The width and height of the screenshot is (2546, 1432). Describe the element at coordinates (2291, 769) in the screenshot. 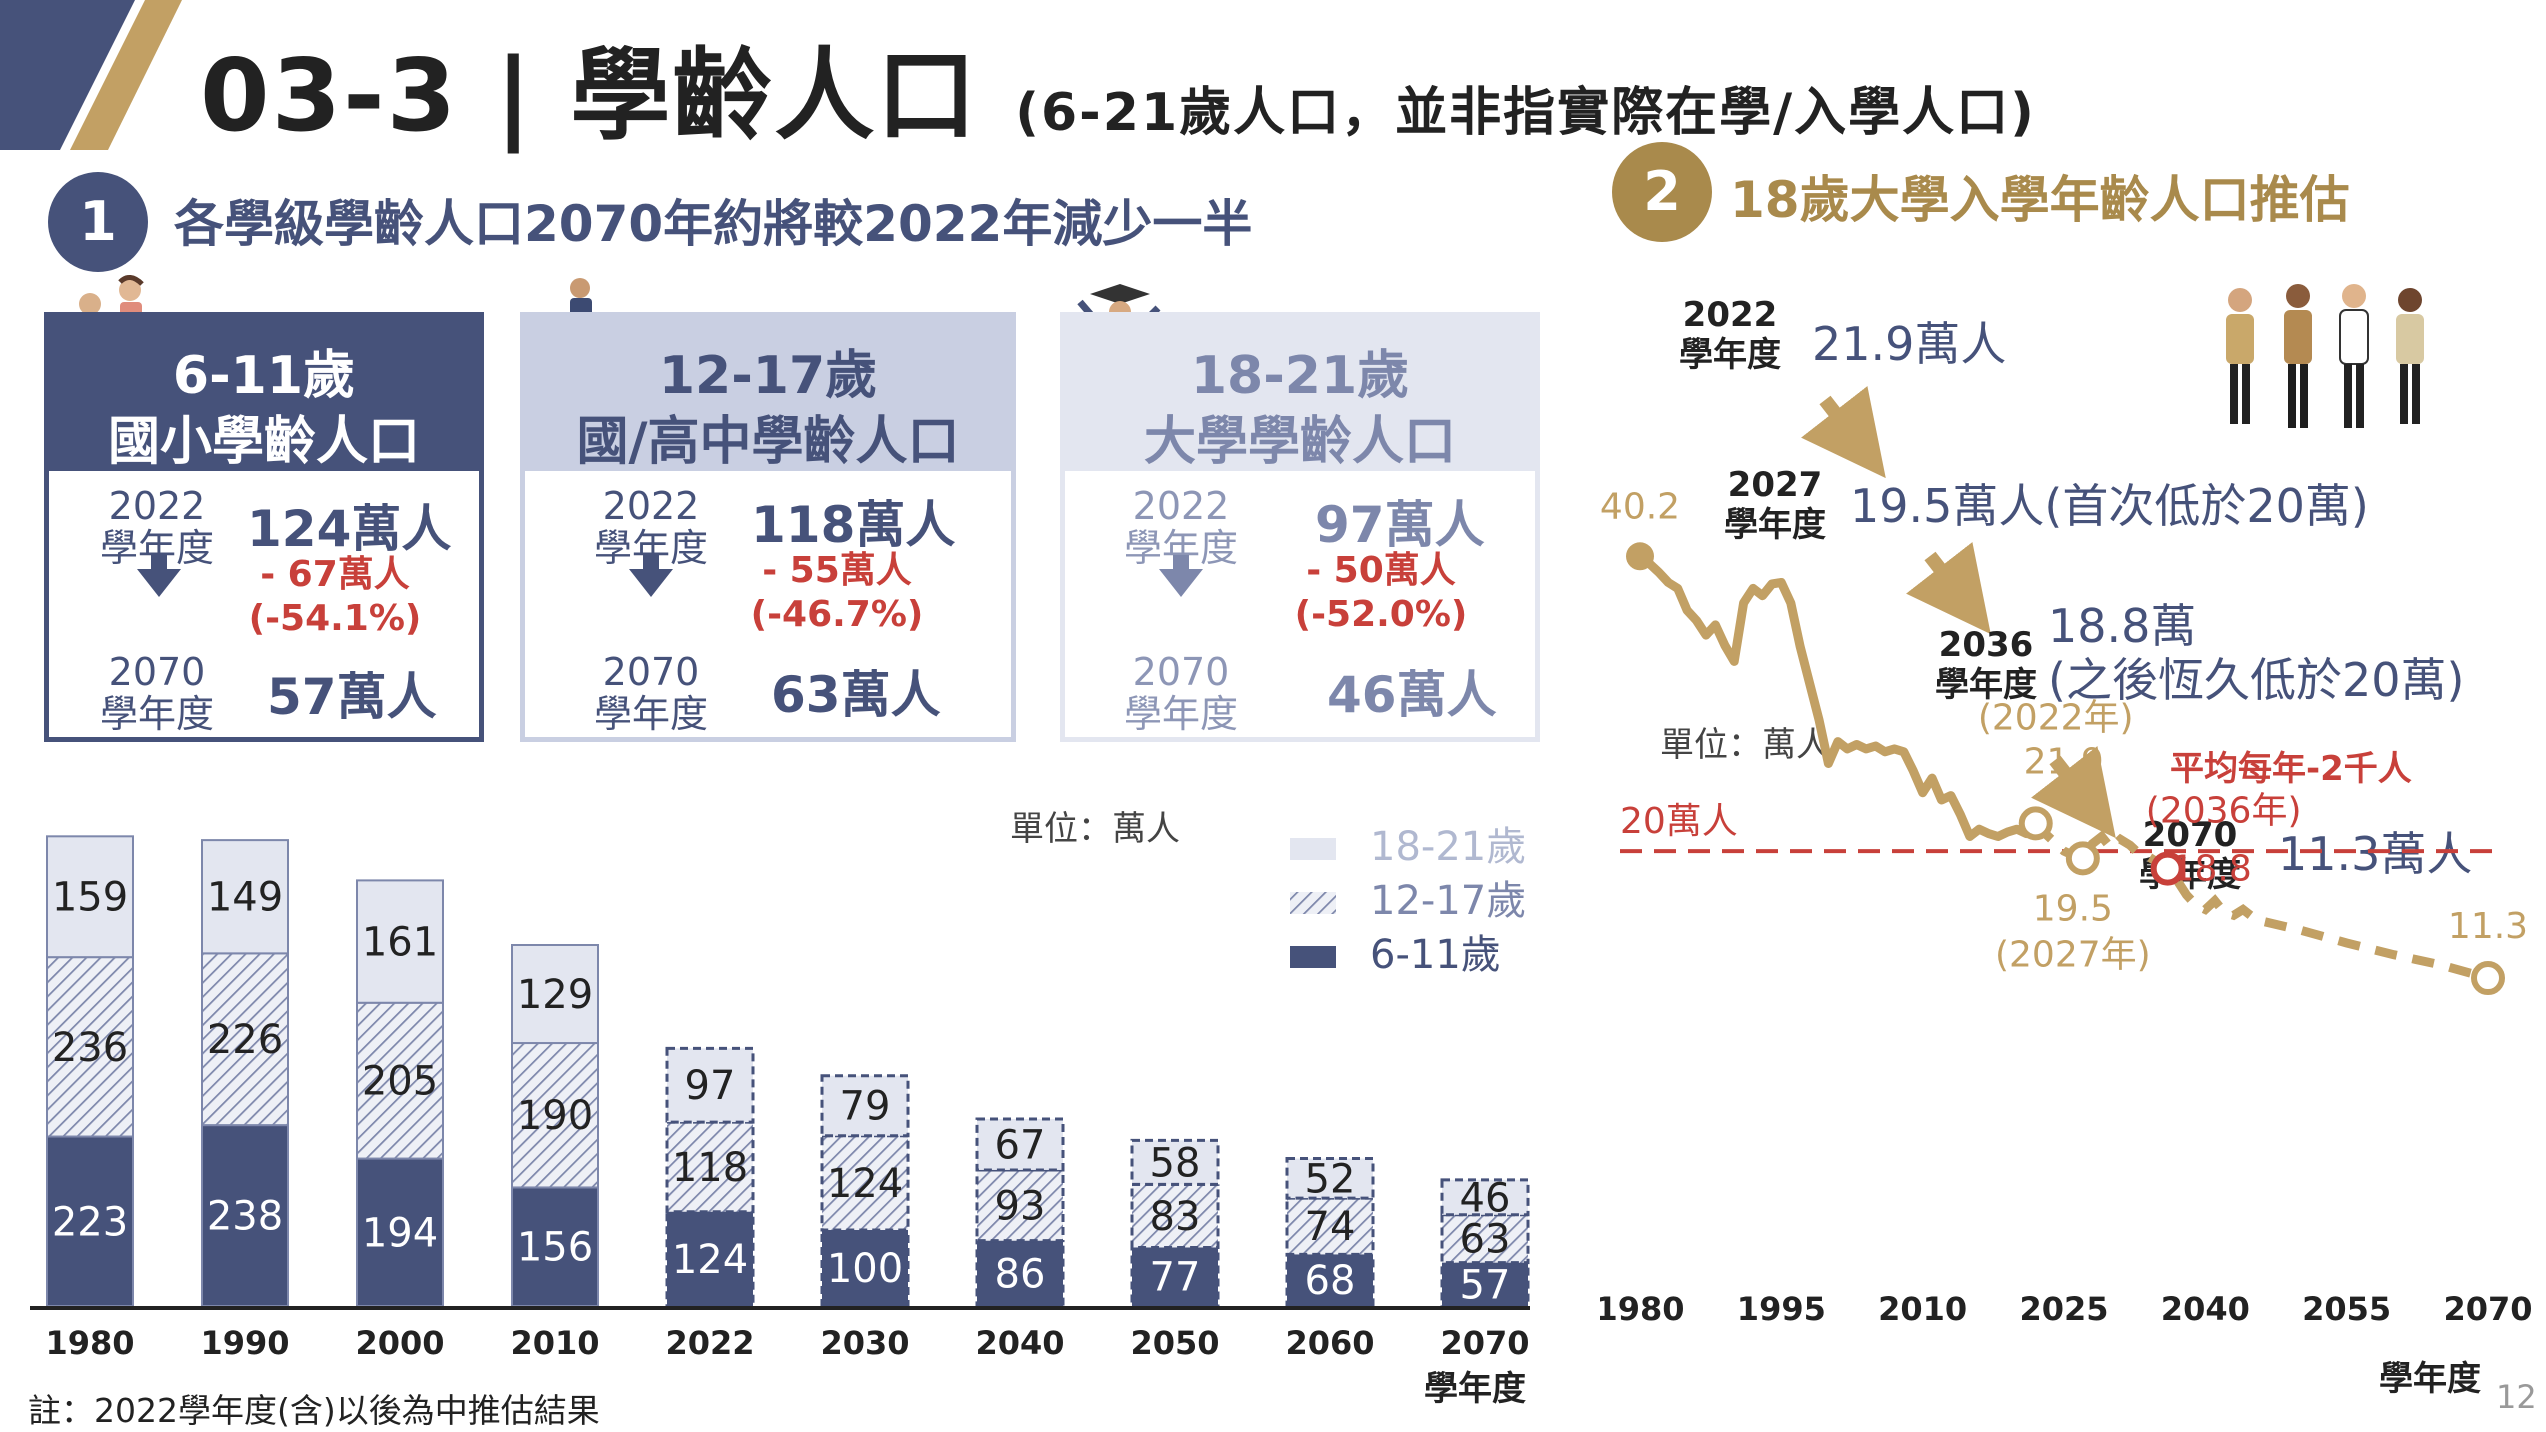

I see `avg-note: 平均每年-2千人` at that location.